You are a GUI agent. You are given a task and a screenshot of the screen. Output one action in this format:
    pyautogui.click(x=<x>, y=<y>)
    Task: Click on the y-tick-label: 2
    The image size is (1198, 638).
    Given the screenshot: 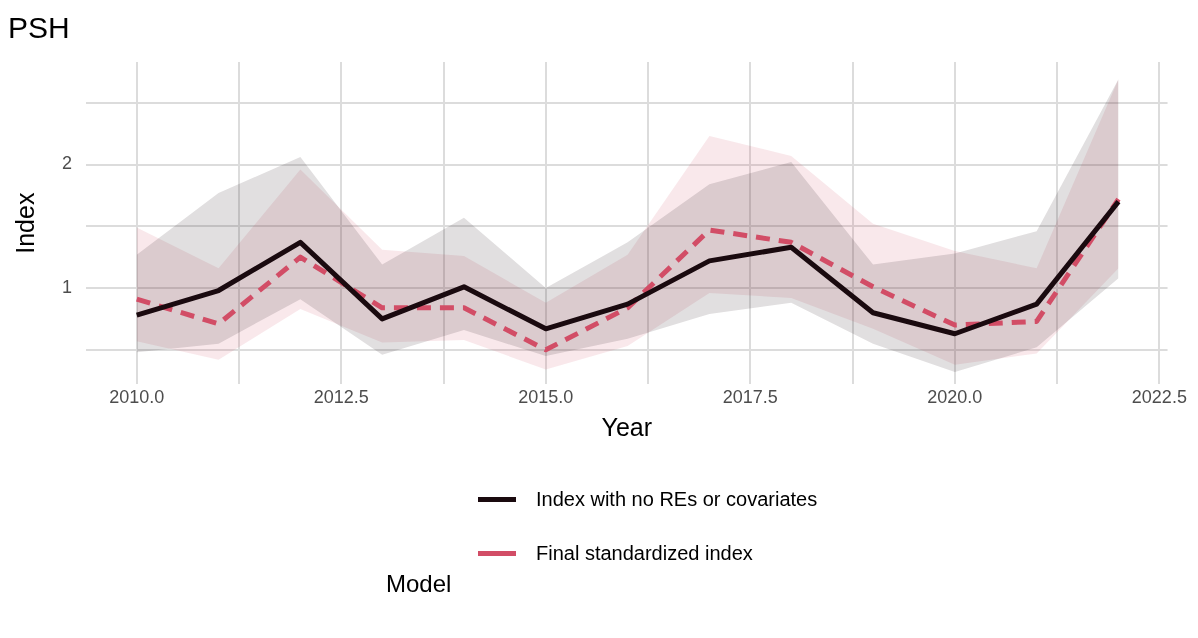 What is the action you would take?
    pyautogui.click(x=67, y=163)
    